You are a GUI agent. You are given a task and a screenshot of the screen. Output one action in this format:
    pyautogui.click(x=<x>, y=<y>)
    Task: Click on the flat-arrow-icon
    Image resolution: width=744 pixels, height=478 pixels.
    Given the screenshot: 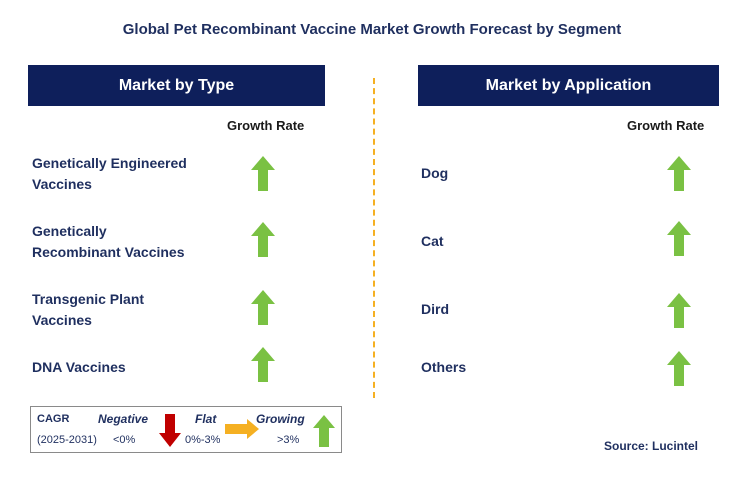 What is the action you would take?
    pyautogui.click(x=242, y=429)
    